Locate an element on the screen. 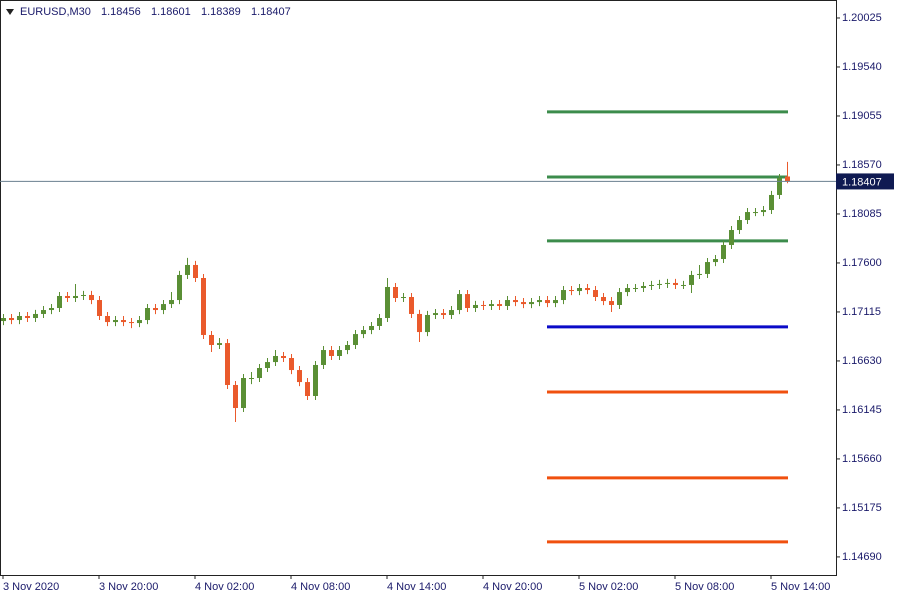 Image resolution: width=900 pixels, height=600 pixels. ohlc-open: 1.18456 is located at coordinates (121, 12).